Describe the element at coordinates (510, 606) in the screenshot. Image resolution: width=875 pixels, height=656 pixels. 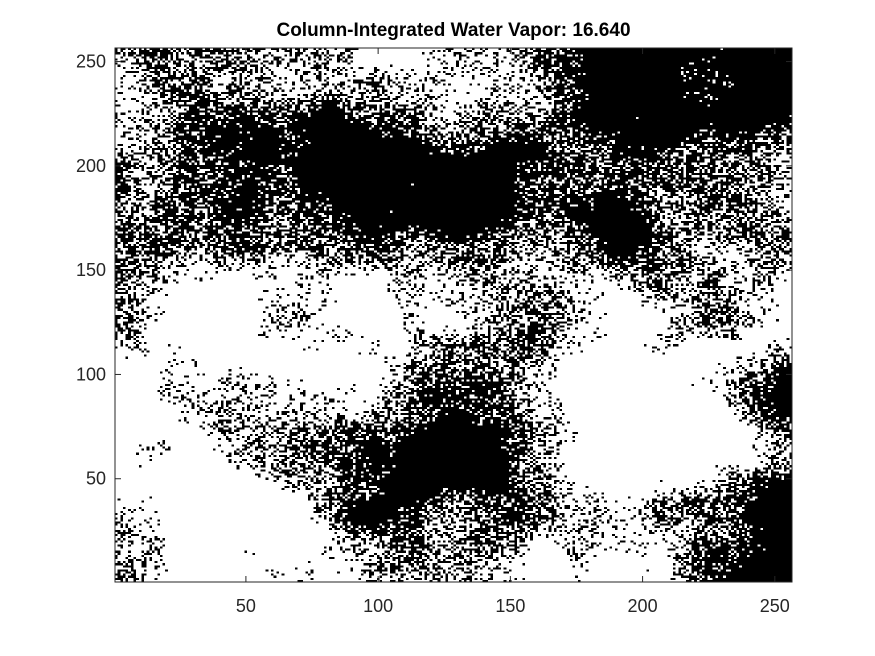
I see `x-tick-label: 150` at that location.